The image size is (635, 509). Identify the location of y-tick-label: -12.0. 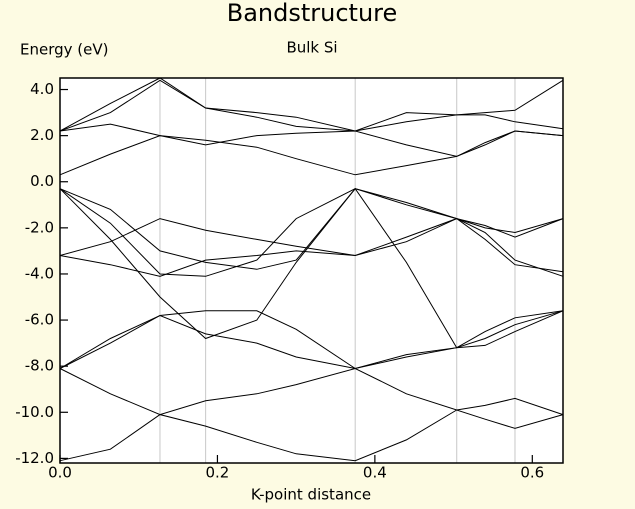
(34, 458).